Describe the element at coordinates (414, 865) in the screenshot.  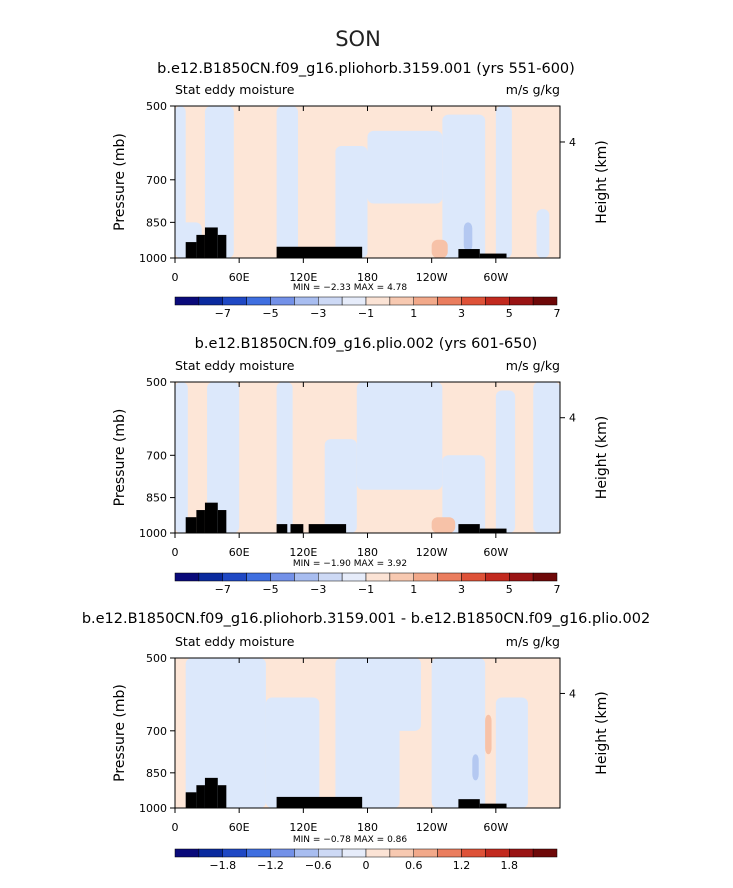
I see `colorbar-label: 0.6` at that location.